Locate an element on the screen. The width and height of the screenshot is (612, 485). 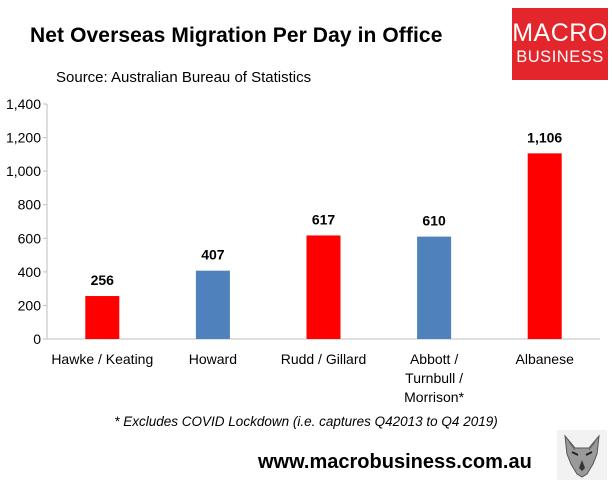
y-tick-label: 600 is located at coordinates (30, 238).